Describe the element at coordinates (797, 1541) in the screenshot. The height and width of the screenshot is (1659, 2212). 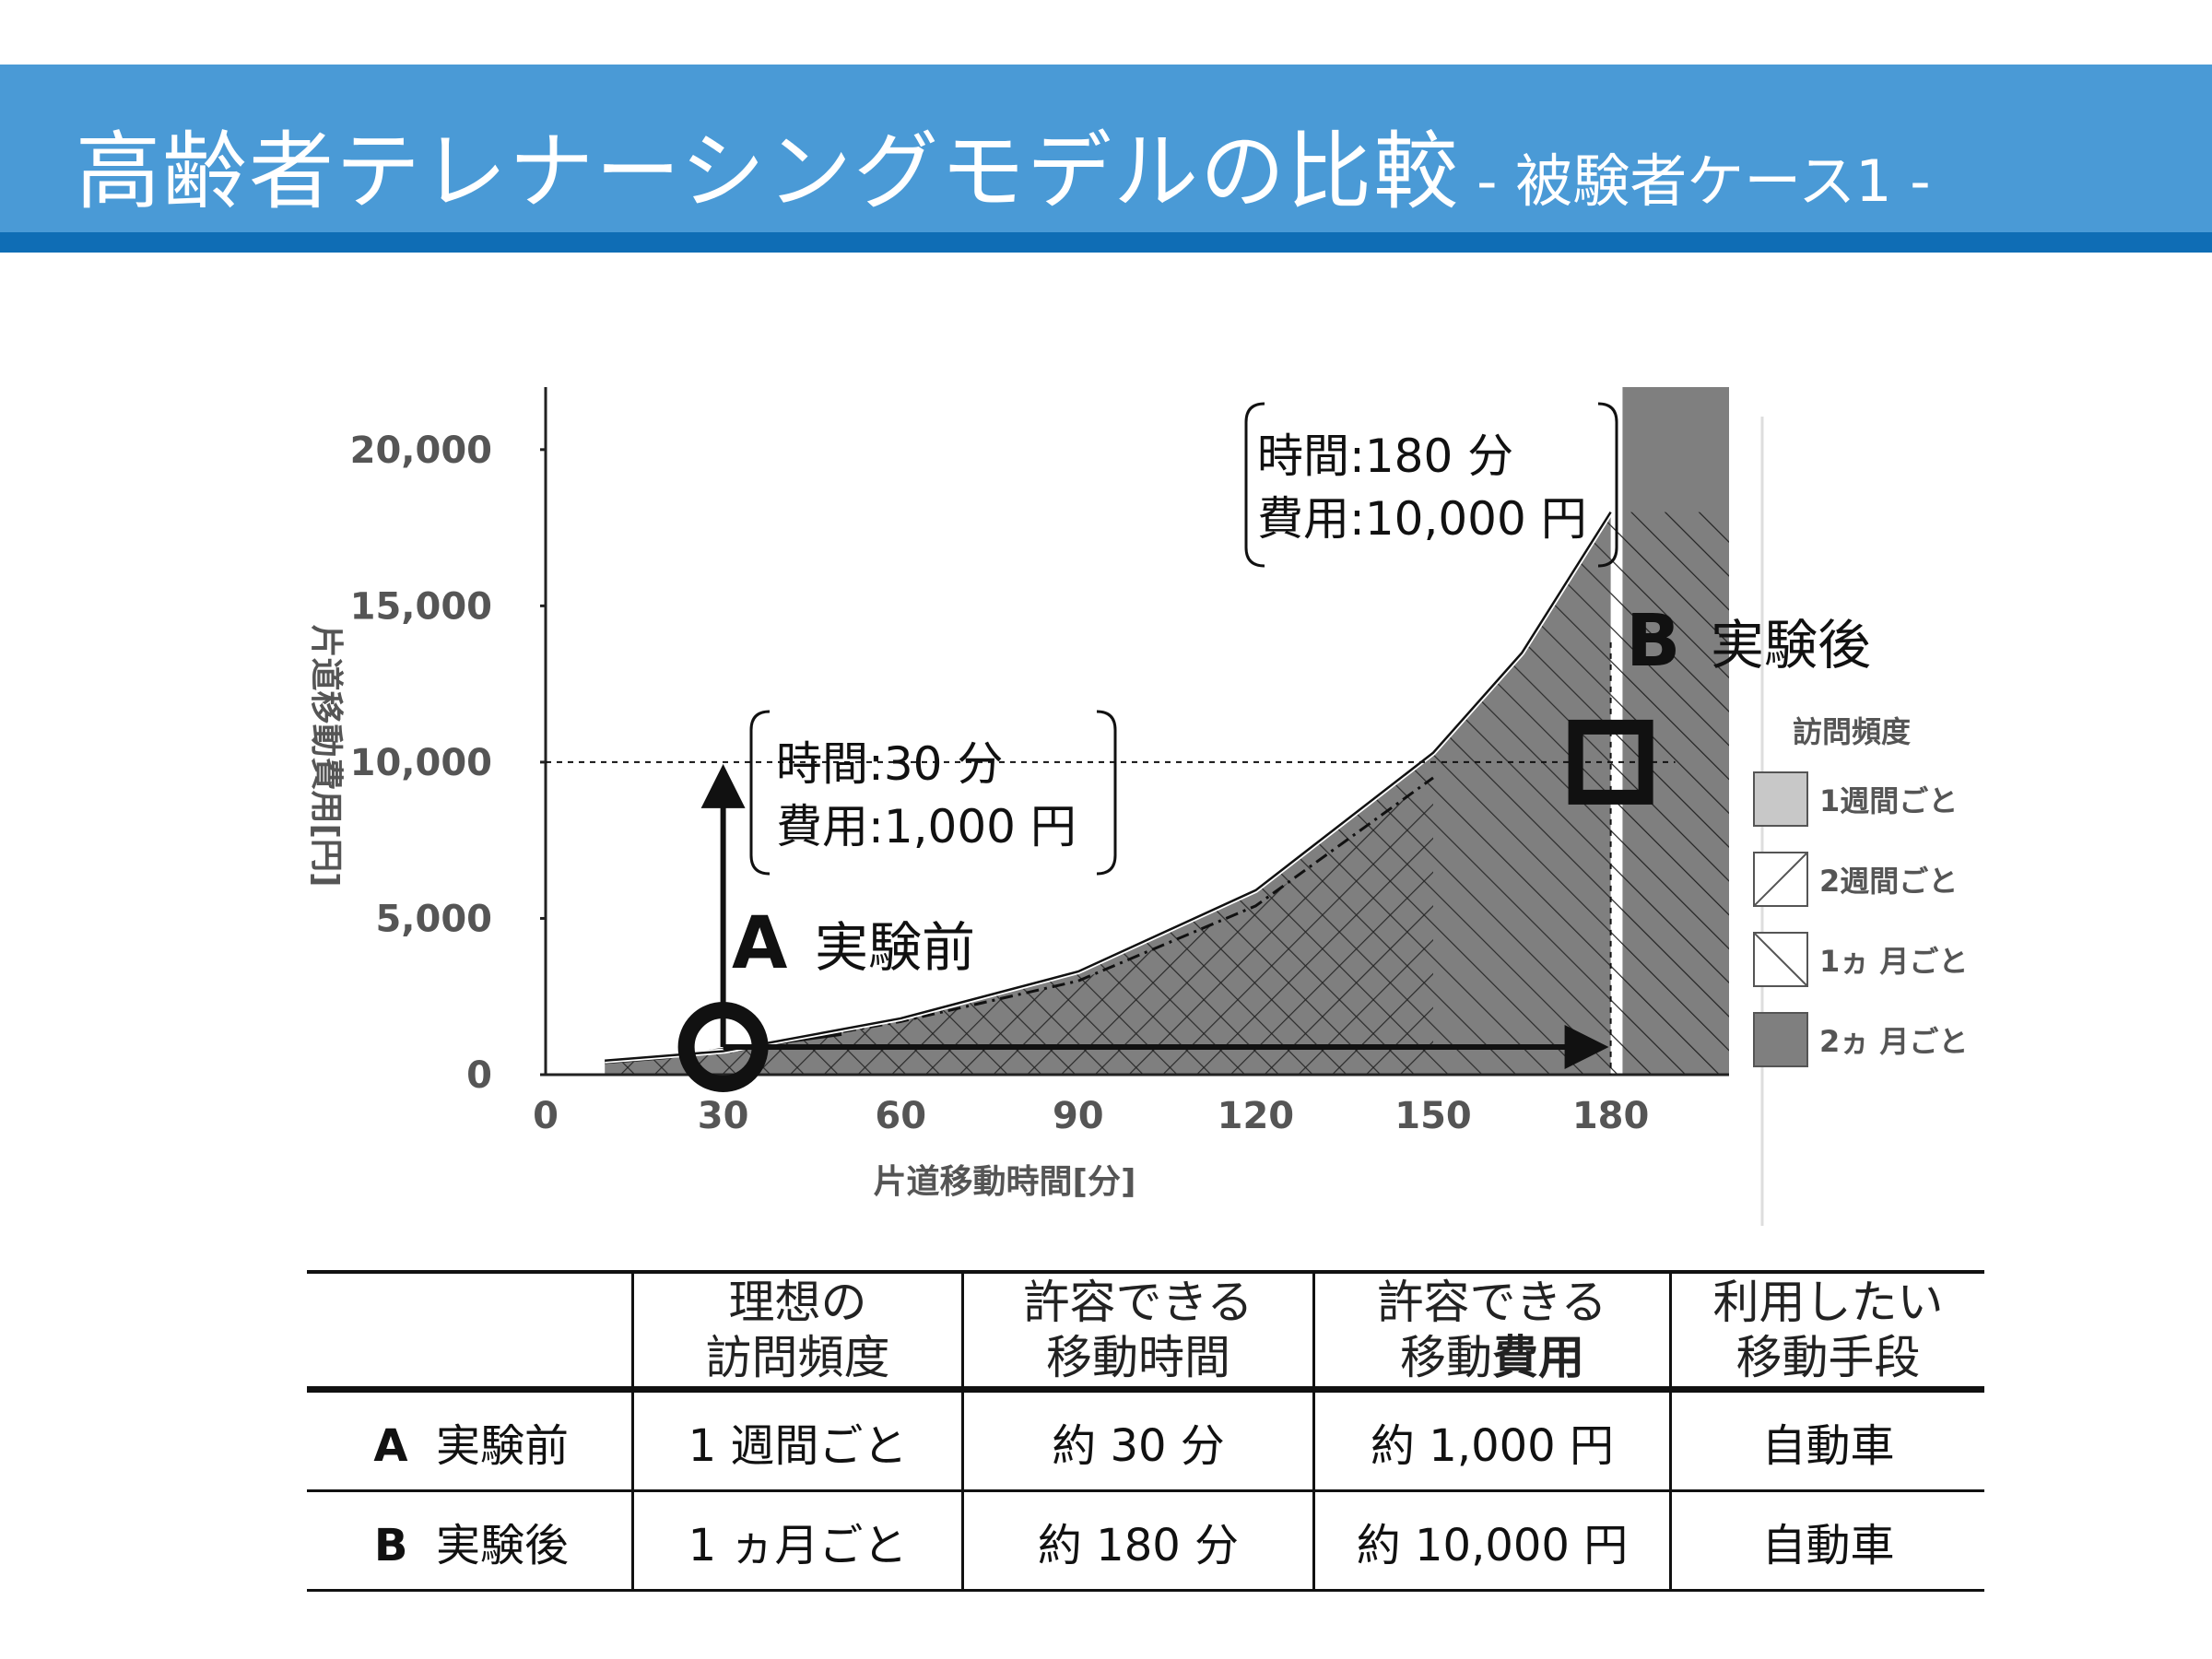
I see `row-b-frequency: 1 ヵ月ごと` at that location.